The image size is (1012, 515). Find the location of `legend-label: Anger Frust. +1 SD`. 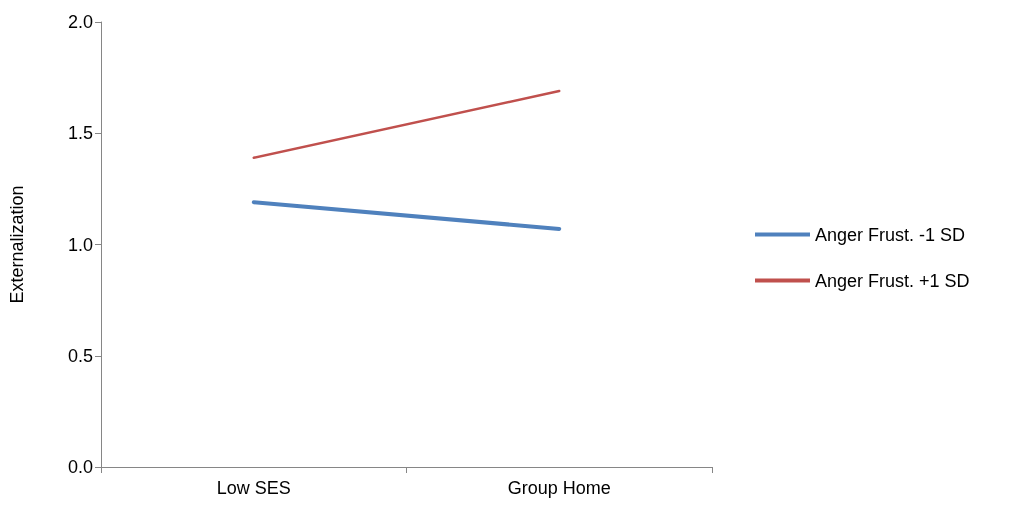

legend-label: Anger Frust. +1 SD is located at coordinates (892, 280).